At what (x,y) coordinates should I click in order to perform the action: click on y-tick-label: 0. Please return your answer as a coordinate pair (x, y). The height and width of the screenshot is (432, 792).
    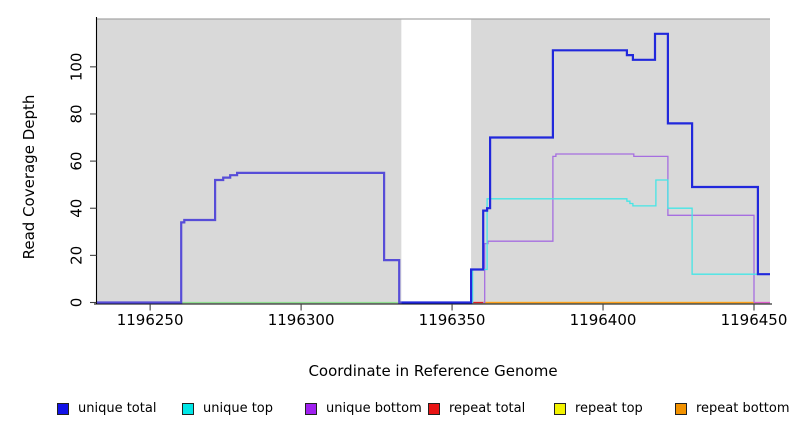
    Looking at the image, I should click on (77, 303).